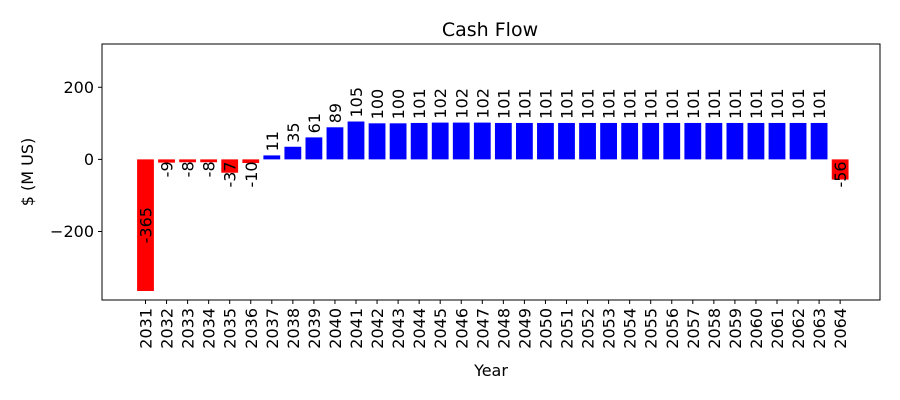  What do you see at coordinates (440, 103) in the screenshot?
I see `data-label-2045: 102` at bounding box center [440, 103].